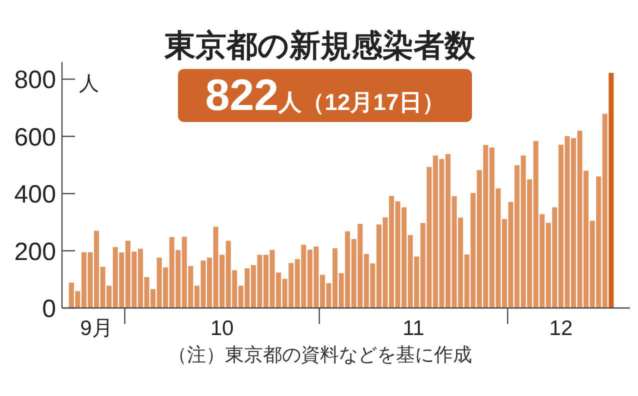  Describe the element at coordinates (96, 328) in the screenshot. I see `x-tick-label: 9月` at that location.